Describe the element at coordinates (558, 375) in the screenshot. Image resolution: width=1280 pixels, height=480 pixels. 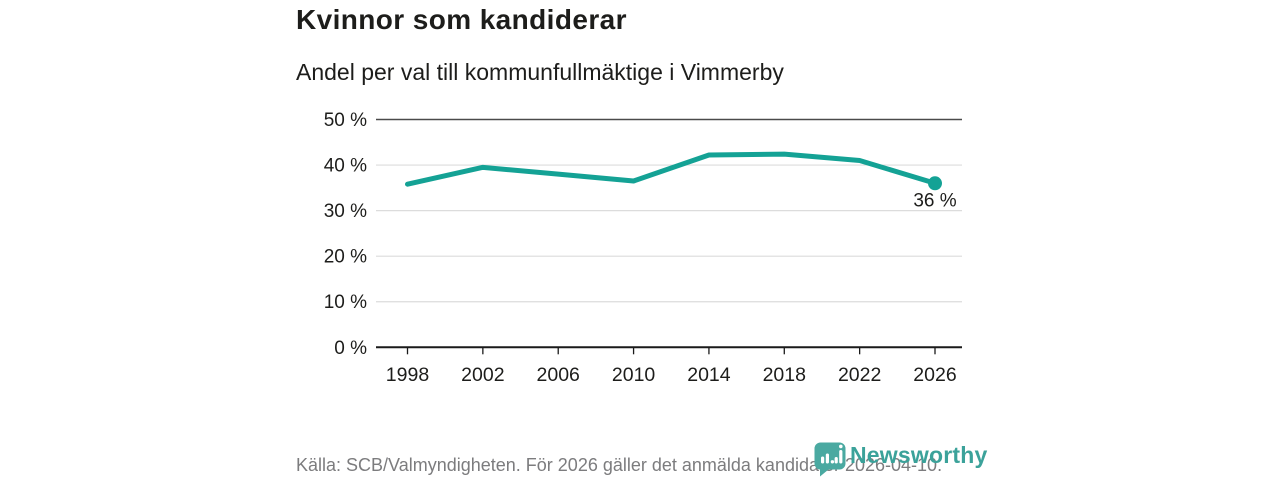
I see `svg-text: 2006` at that location.